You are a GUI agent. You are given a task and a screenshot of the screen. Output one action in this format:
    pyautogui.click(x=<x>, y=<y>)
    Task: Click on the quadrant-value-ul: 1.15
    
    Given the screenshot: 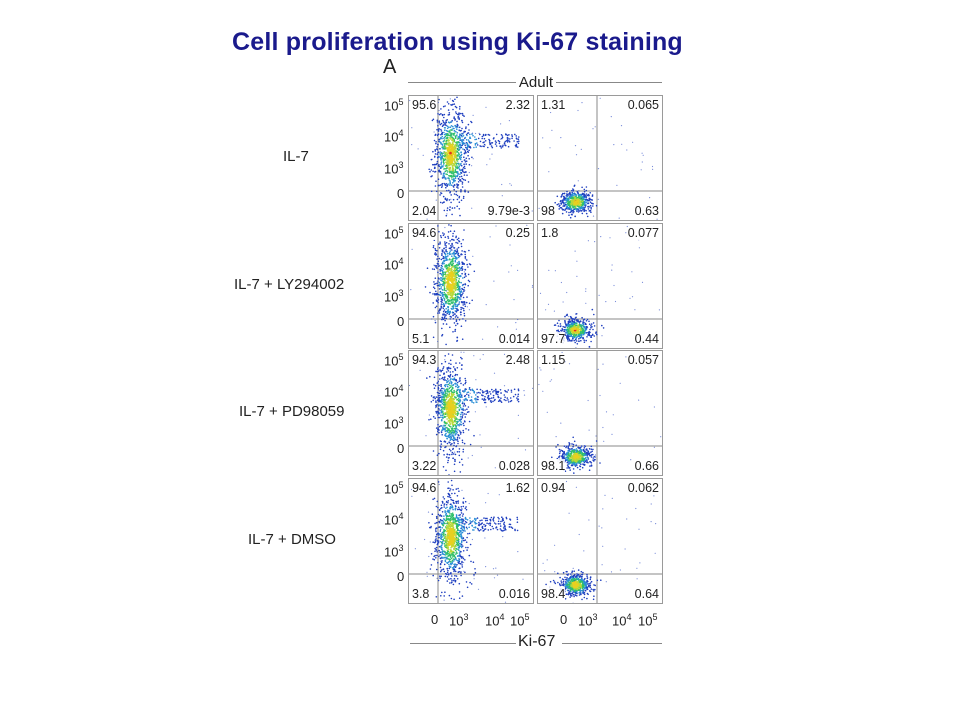 What is the action you would take?
    pyautogui.click(x=553, y=360)
    